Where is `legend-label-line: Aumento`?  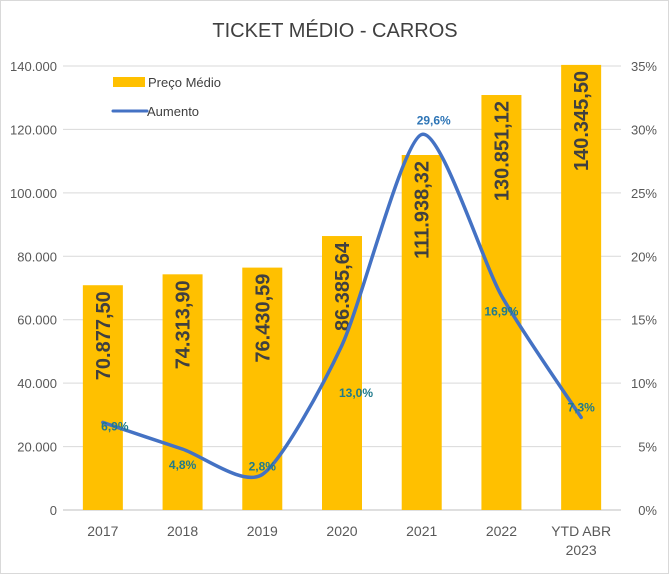
legend-label-line: Aumento is located at coordinates (173, 111).